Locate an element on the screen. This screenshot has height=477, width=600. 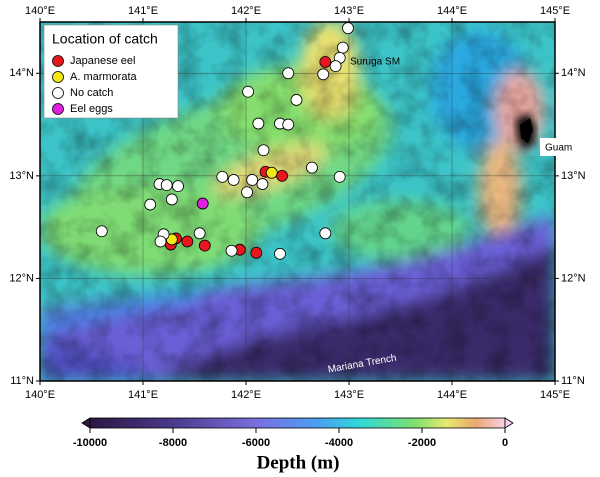
colorbar-label: Depth (m) is located at coordinates (298, 462).